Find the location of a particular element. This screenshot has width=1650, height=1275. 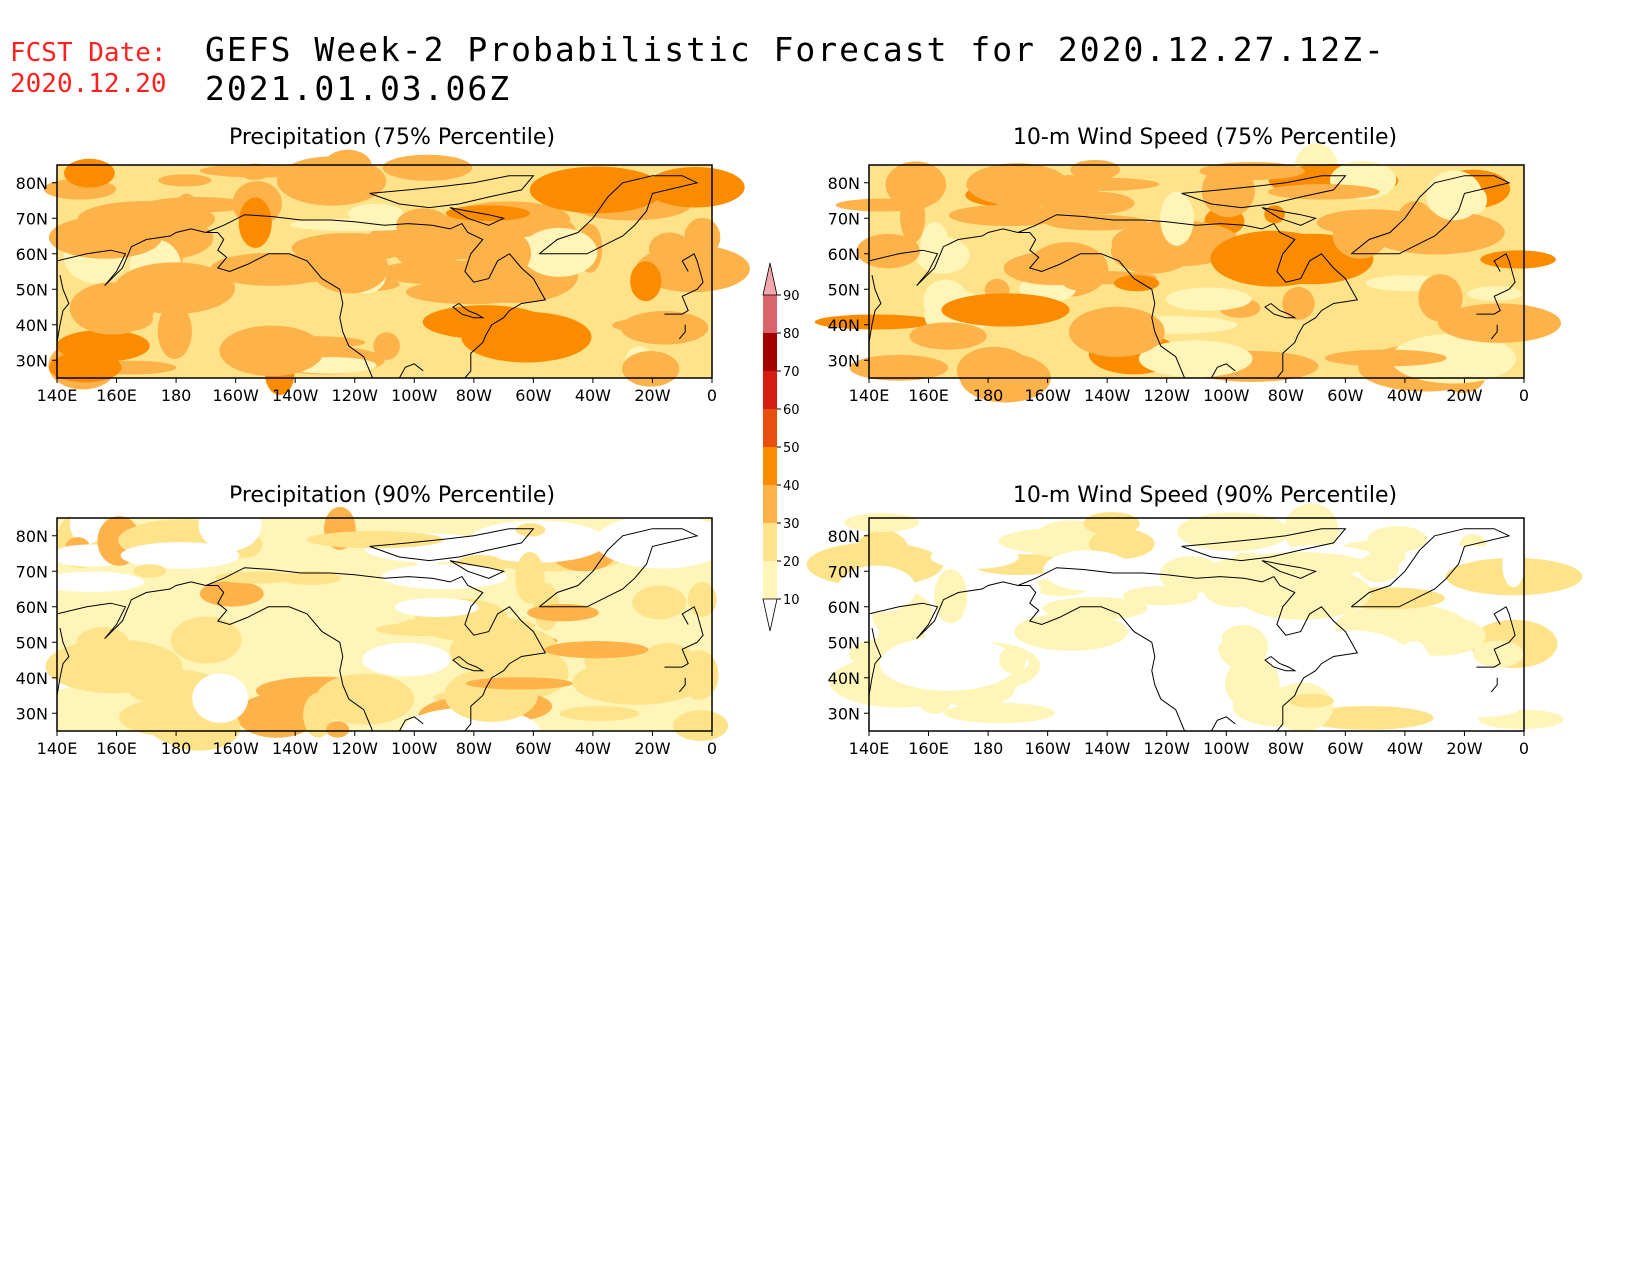

colorbar-bottom-arrow is located at coordinates (770, 615).